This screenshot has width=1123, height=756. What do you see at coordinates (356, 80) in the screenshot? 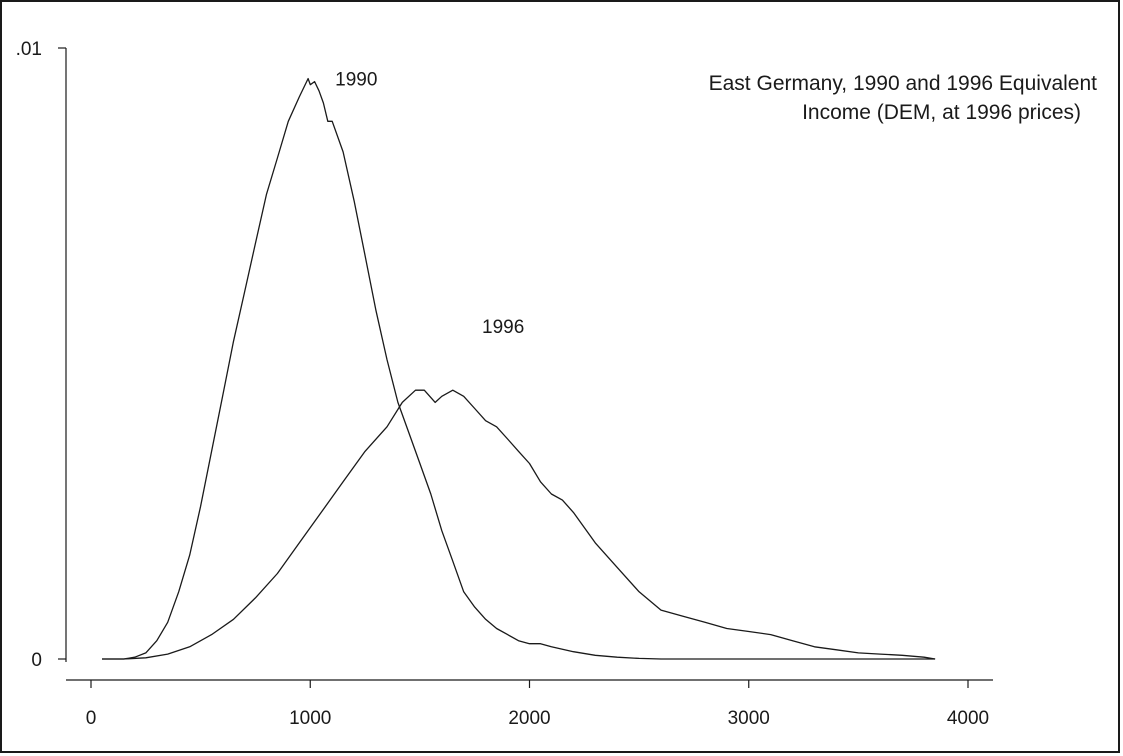
I see `series-label-1990: 1990` at bounding box center [356, 80].